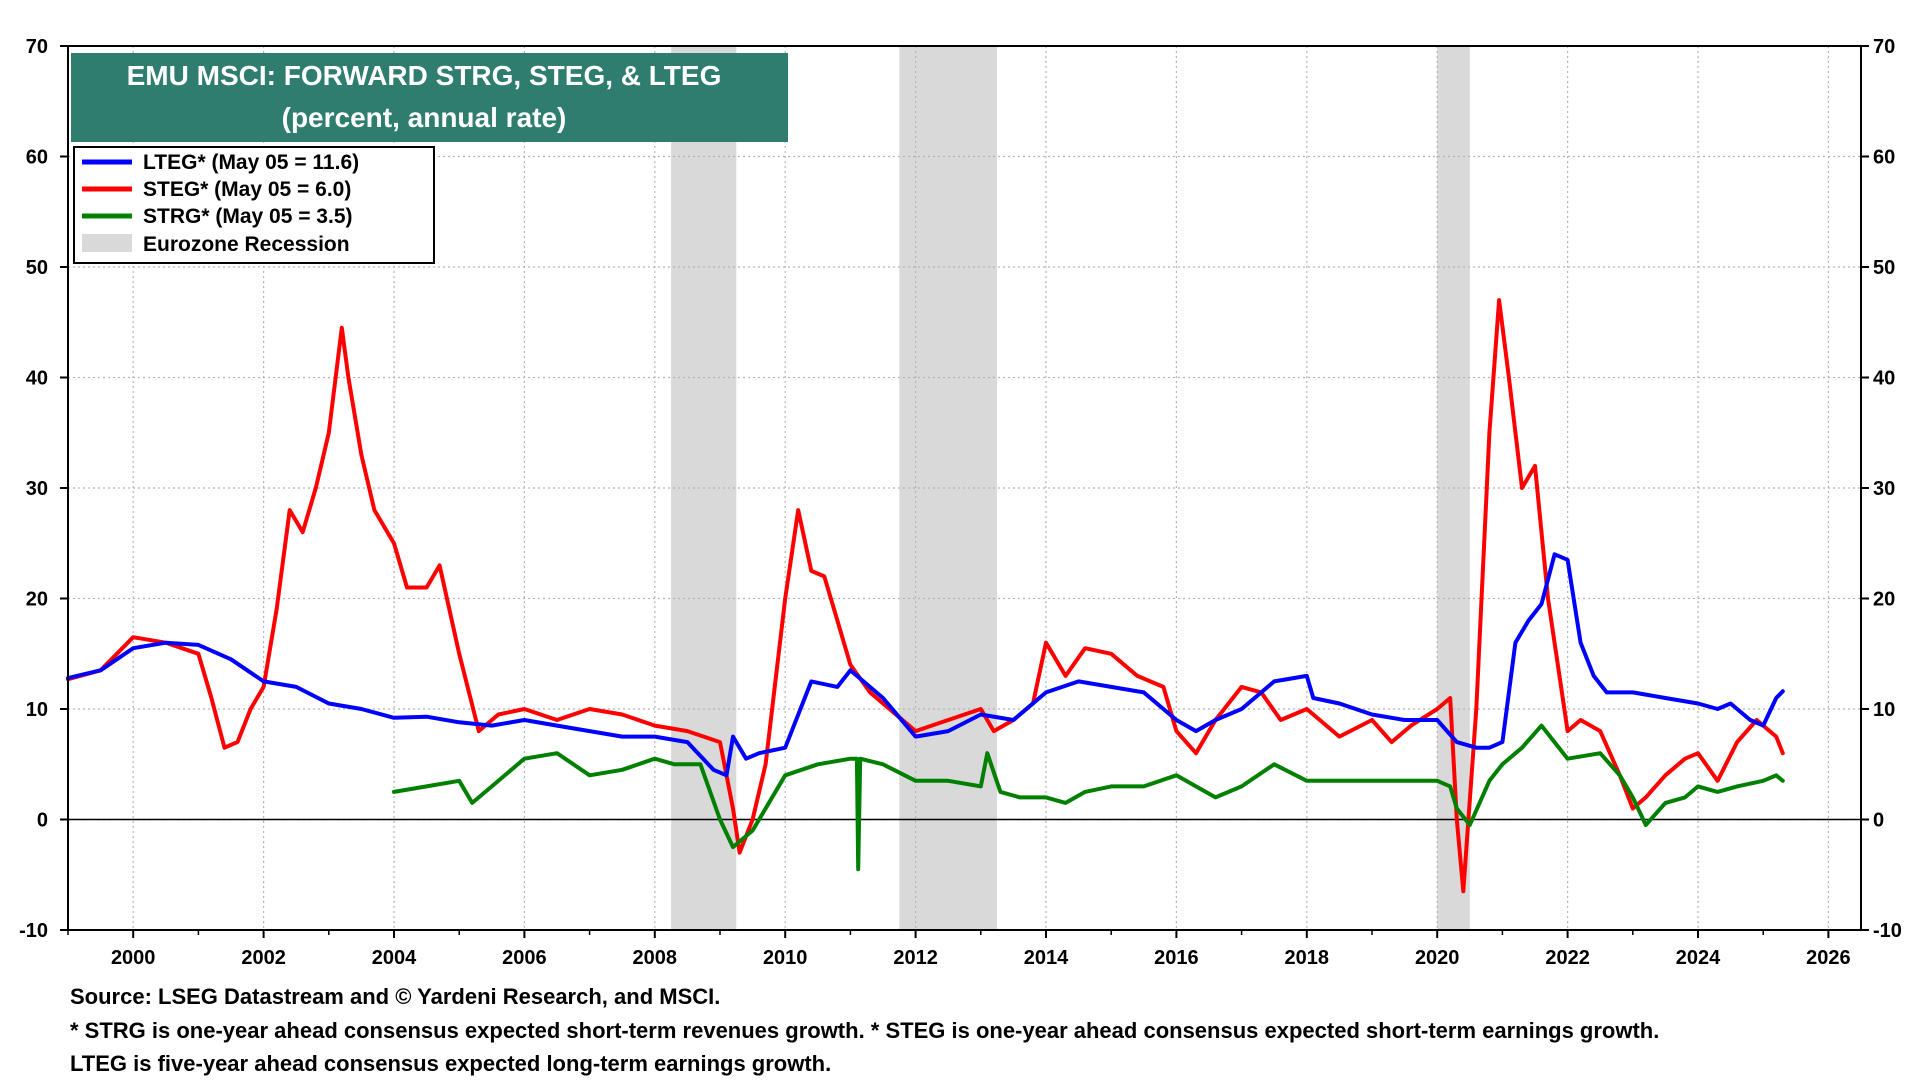  I want to click on x-tick-label-2024: 2024, so click(1698, 958).